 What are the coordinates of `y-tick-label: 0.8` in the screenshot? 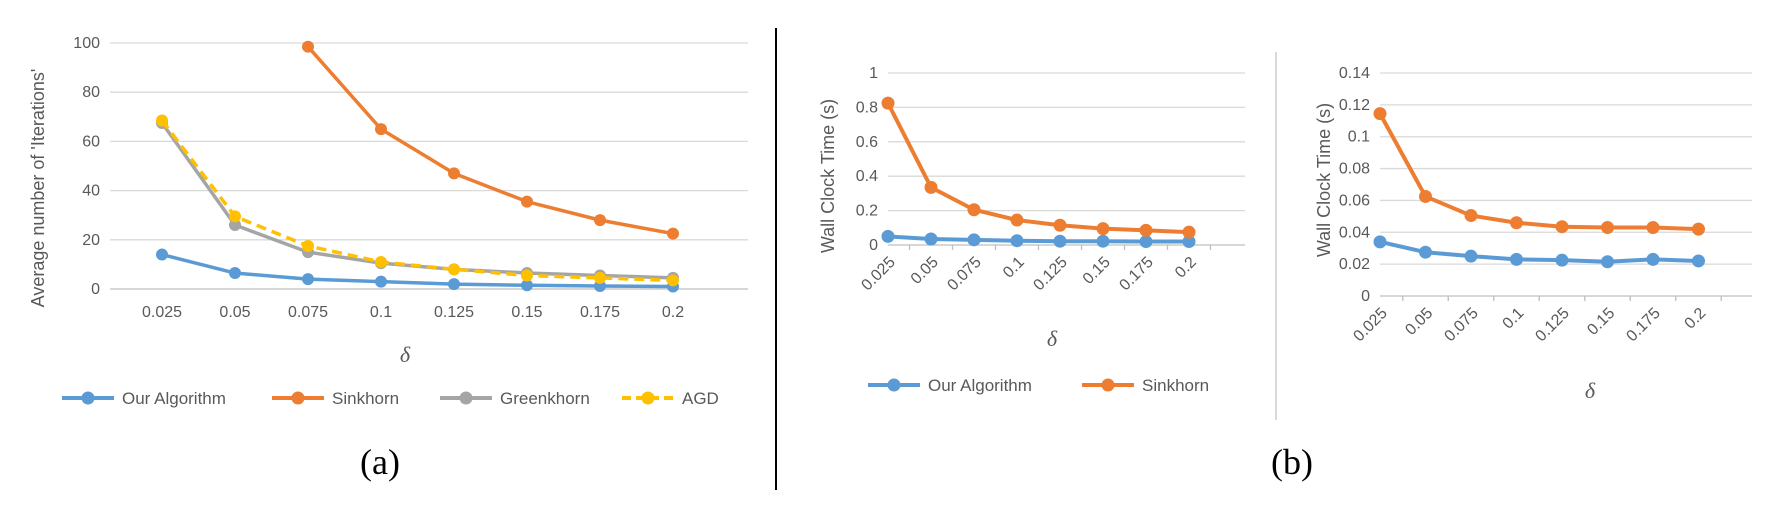 It's located at (867, 107).